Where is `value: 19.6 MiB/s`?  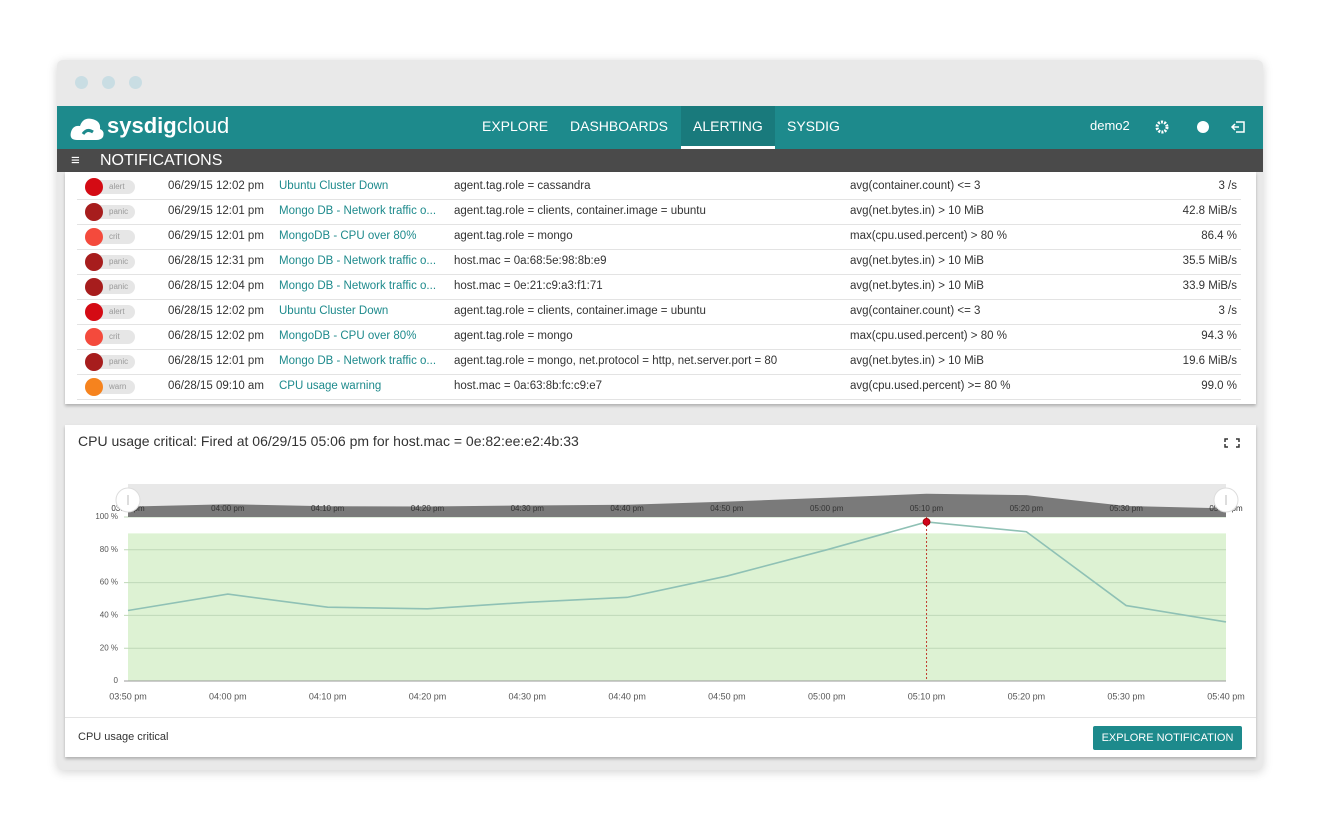 value: 19.6 MiB/s is located at coordinates (1209, 361).